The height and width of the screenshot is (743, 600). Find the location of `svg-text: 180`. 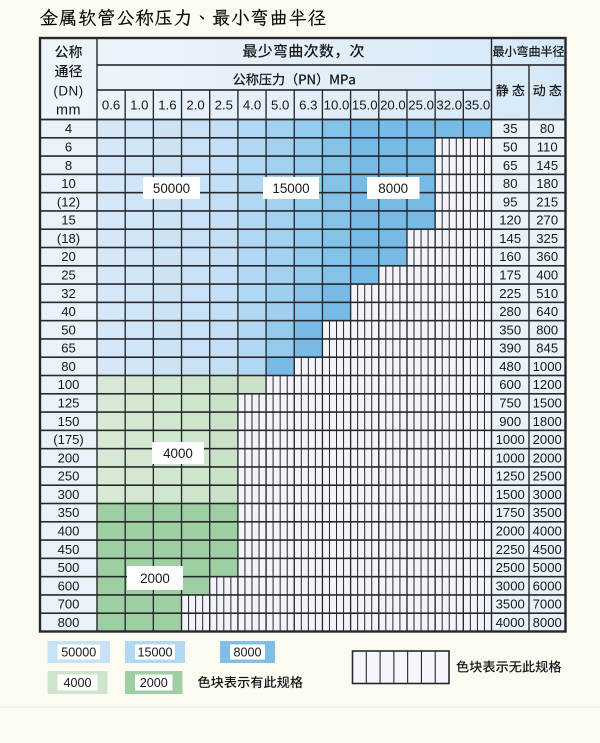

svg-text: 180 is located at coordinates (547, 183).